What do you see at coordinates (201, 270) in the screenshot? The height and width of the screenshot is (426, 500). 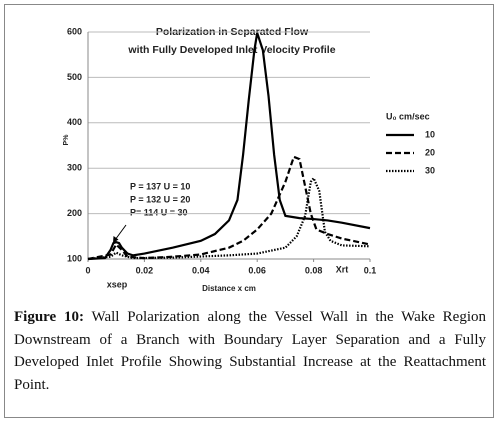 I see `x-tick-label: 0.04` at bounding box center [201, 270].